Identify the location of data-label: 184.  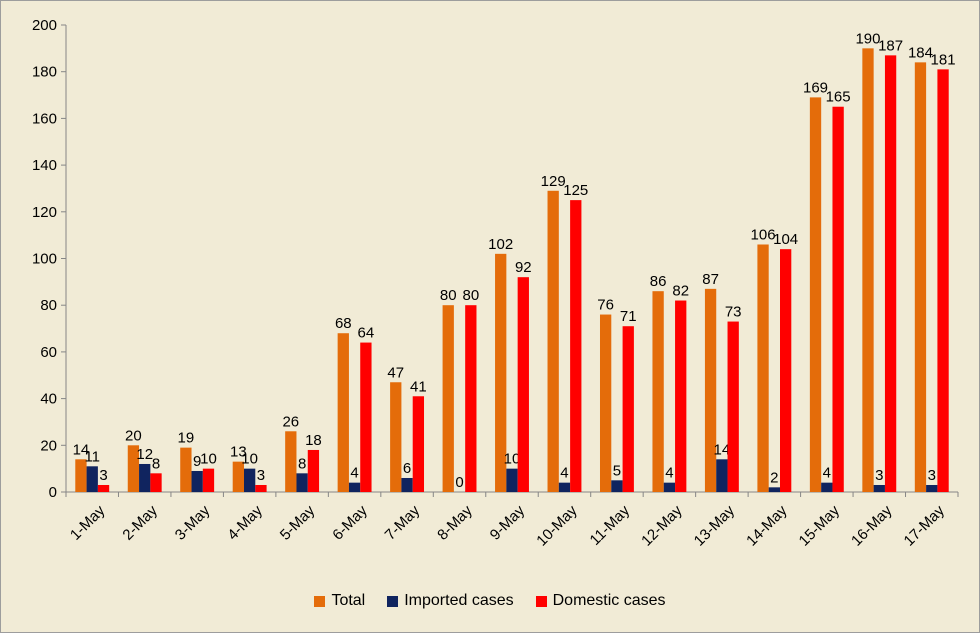
(920, 52).